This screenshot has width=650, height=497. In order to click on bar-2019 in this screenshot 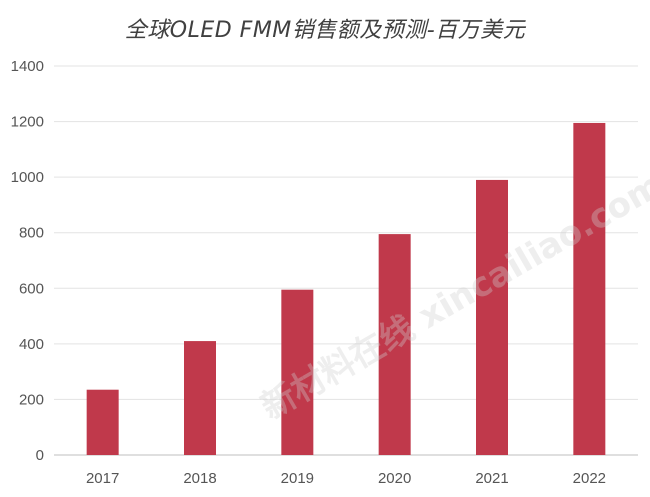, I will do `click(297, 372)`.